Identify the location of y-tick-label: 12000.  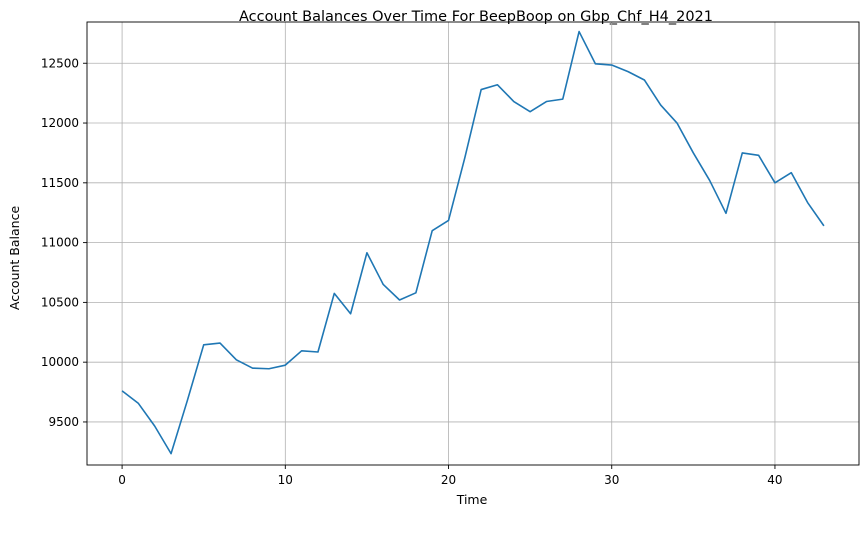
(60, 123).